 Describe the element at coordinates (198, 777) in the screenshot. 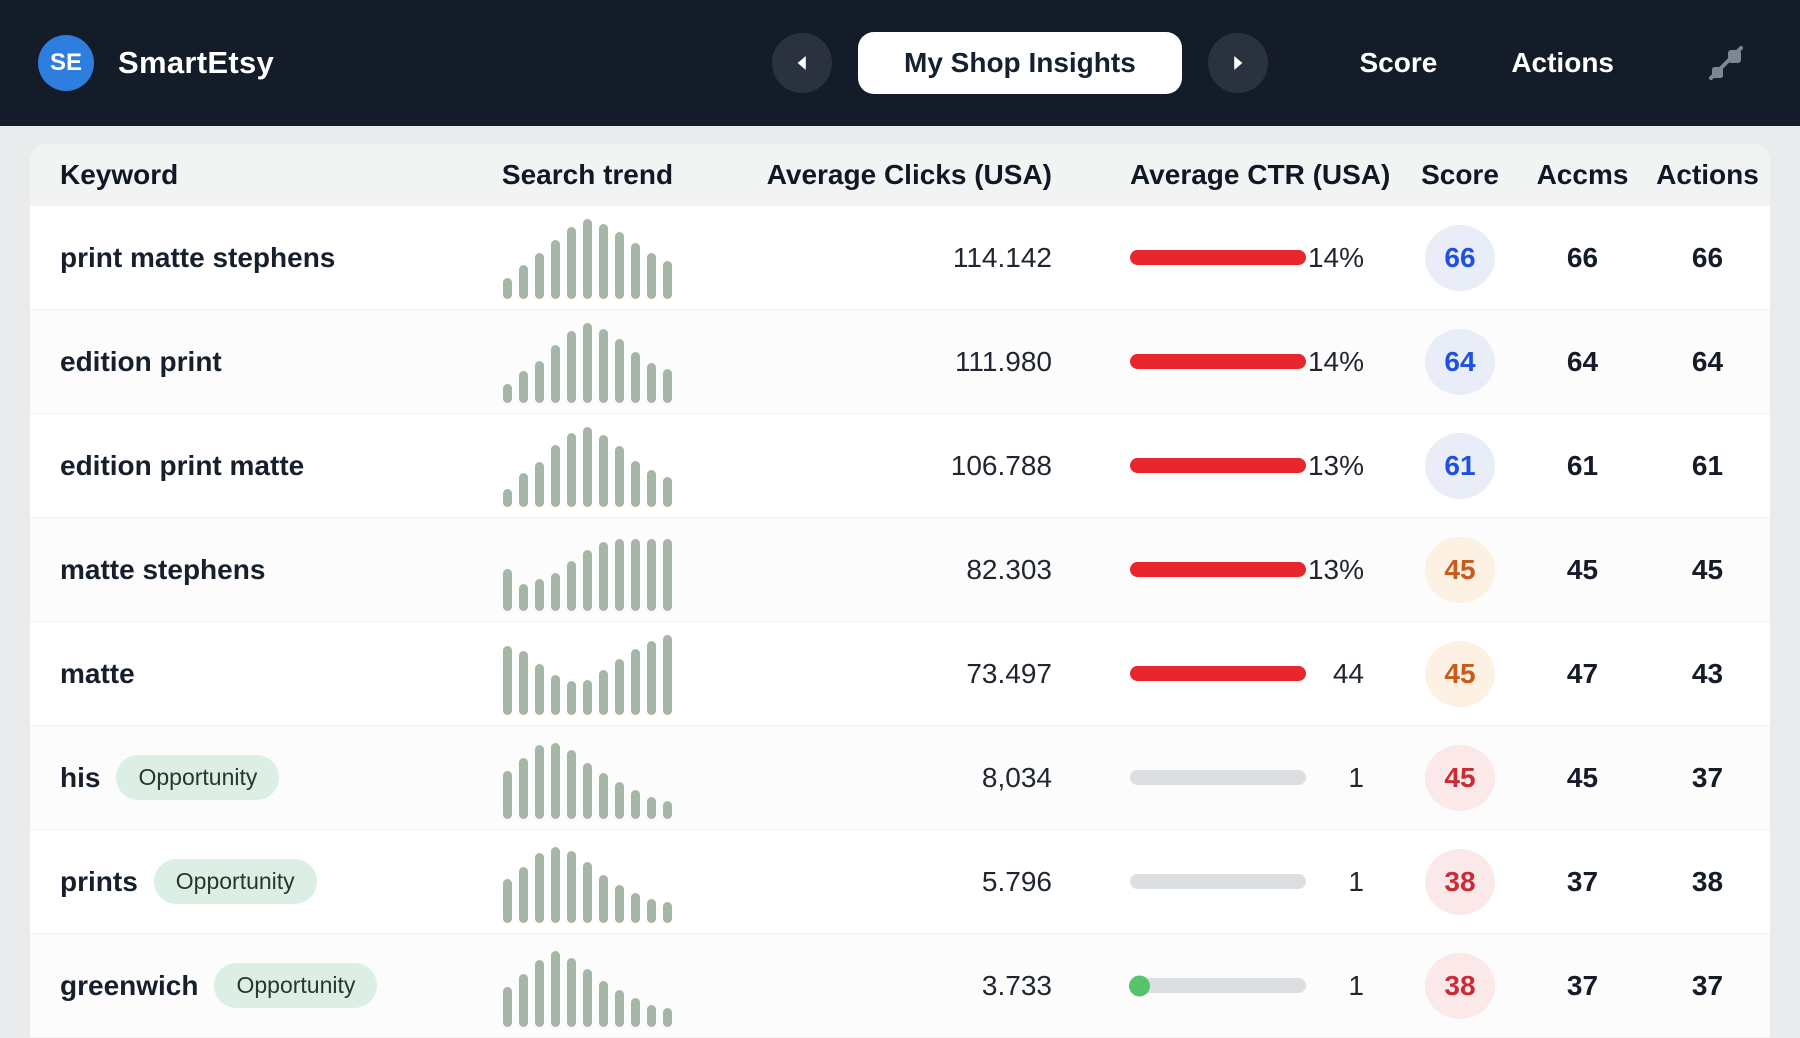

I see `opportunity-badge: Opportunity` at that location.